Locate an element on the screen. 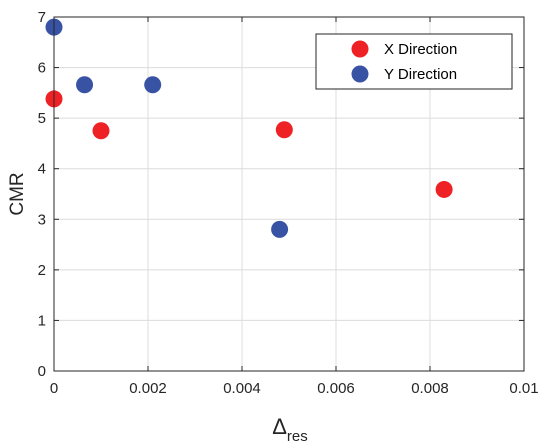  y-axis-label: CMR is located at coordinates (17, 193).